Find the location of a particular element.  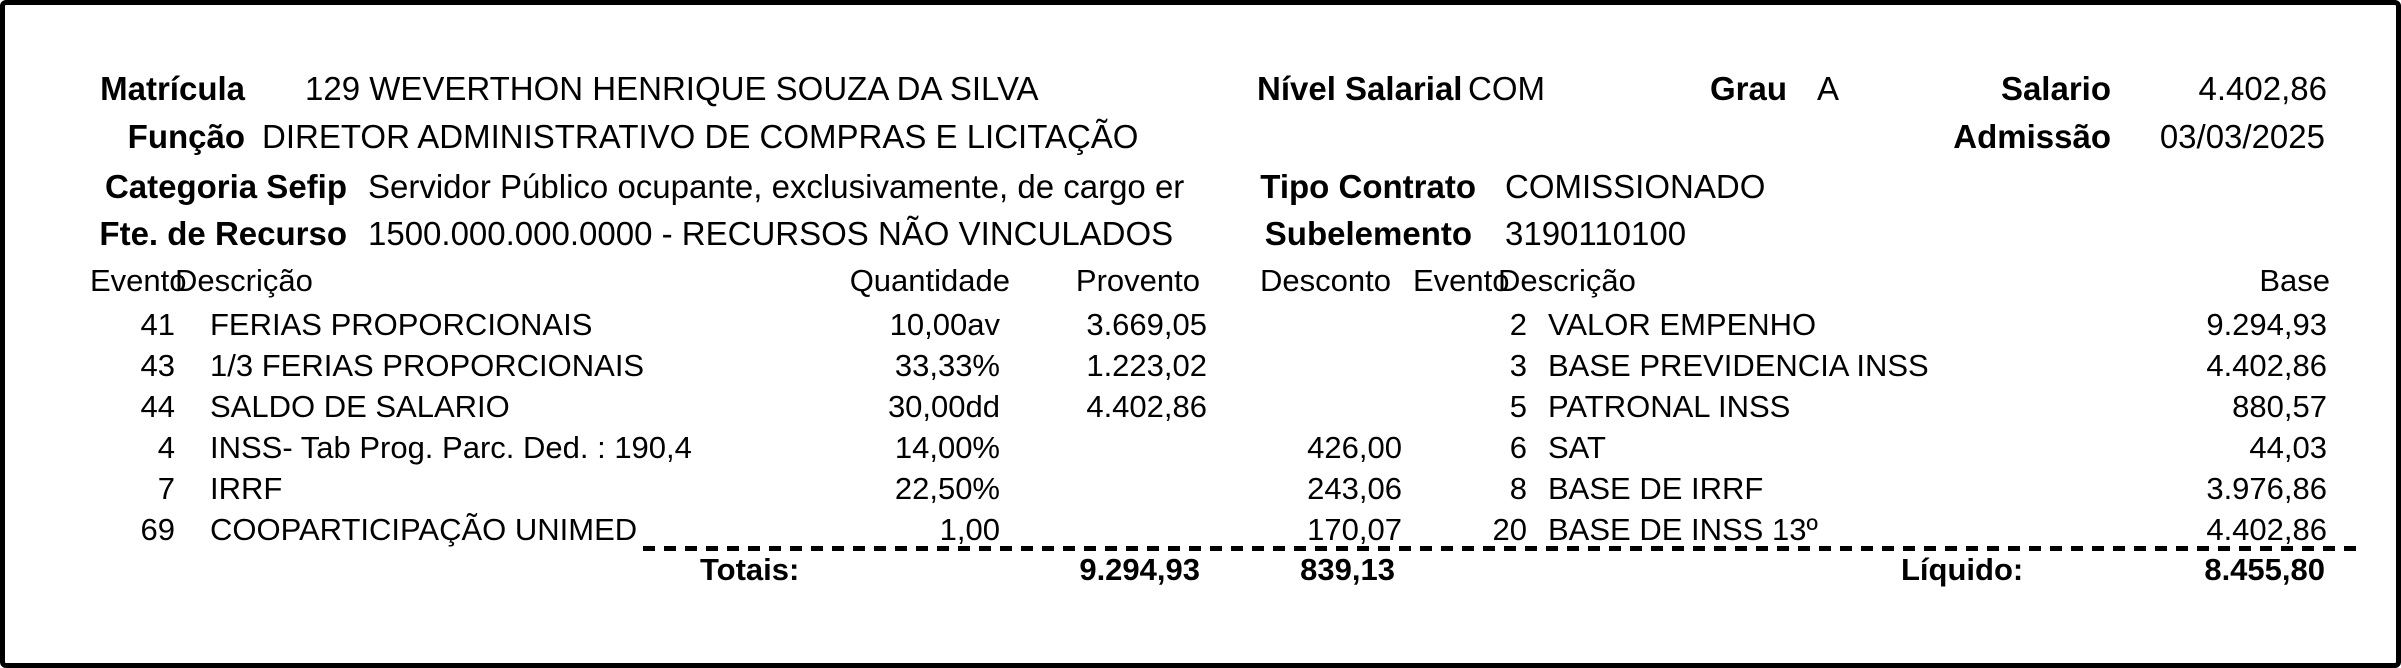

event-code: 41 is located at coordinates (157, 324).